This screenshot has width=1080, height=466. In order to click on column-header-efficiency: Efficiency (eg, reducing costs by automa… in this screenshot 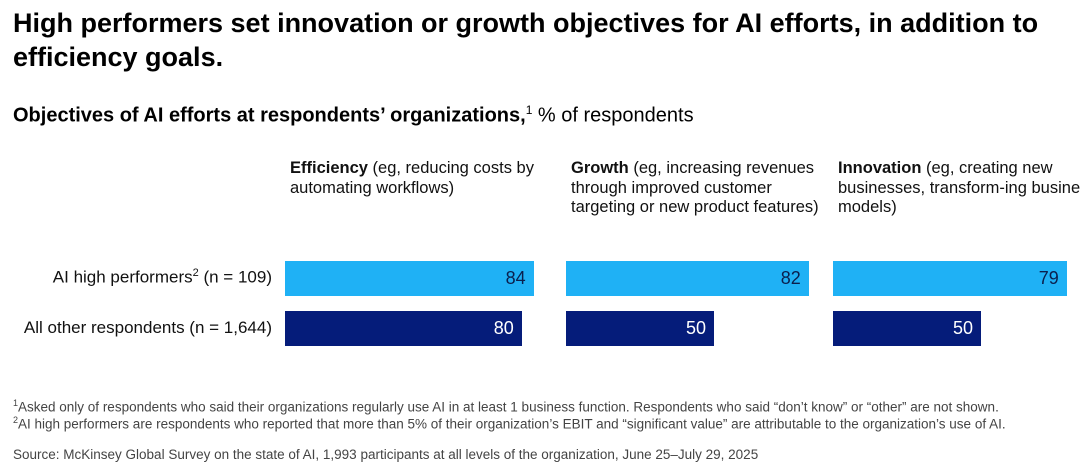, I will do `click(420, 178)`.